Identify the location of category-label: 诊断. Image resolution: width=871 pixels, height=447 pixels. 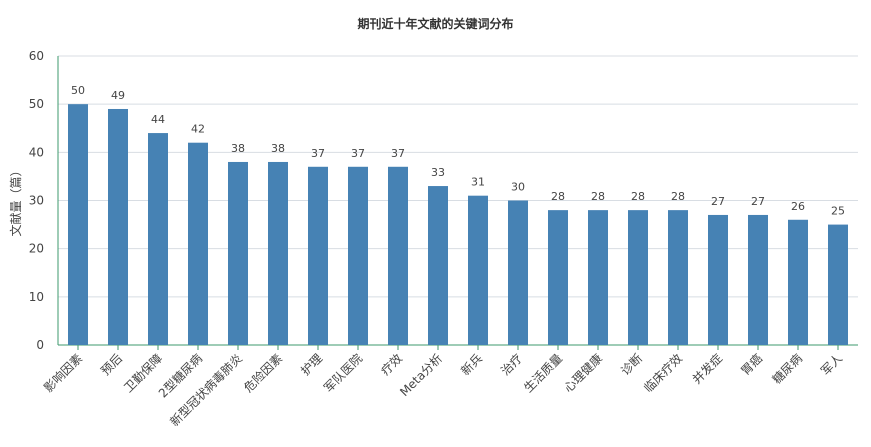
(632, 365).